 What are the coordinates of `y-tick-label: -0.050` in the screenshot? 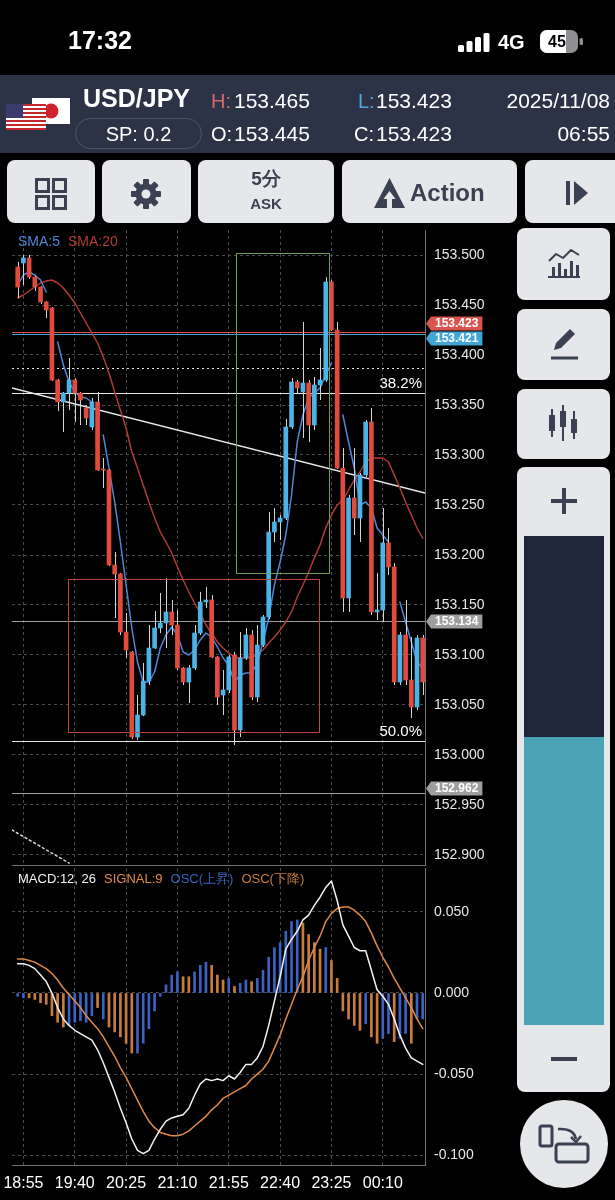 It's located at (454, 1072).